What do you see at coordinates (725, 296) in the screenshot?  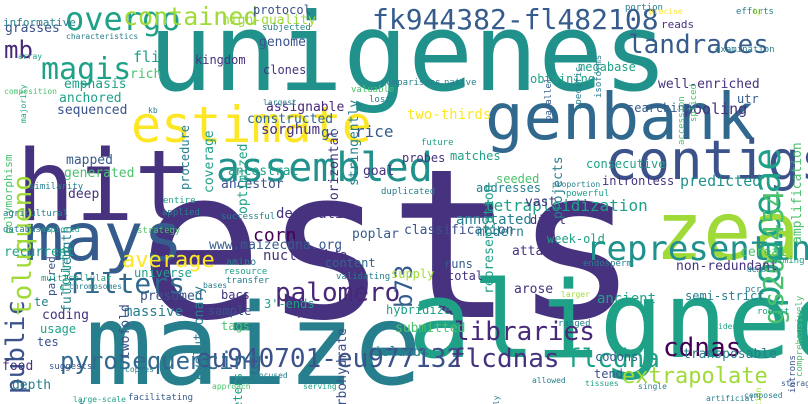 I see `word-semi-strict: semi-strict` at bounding box center [725, 296].